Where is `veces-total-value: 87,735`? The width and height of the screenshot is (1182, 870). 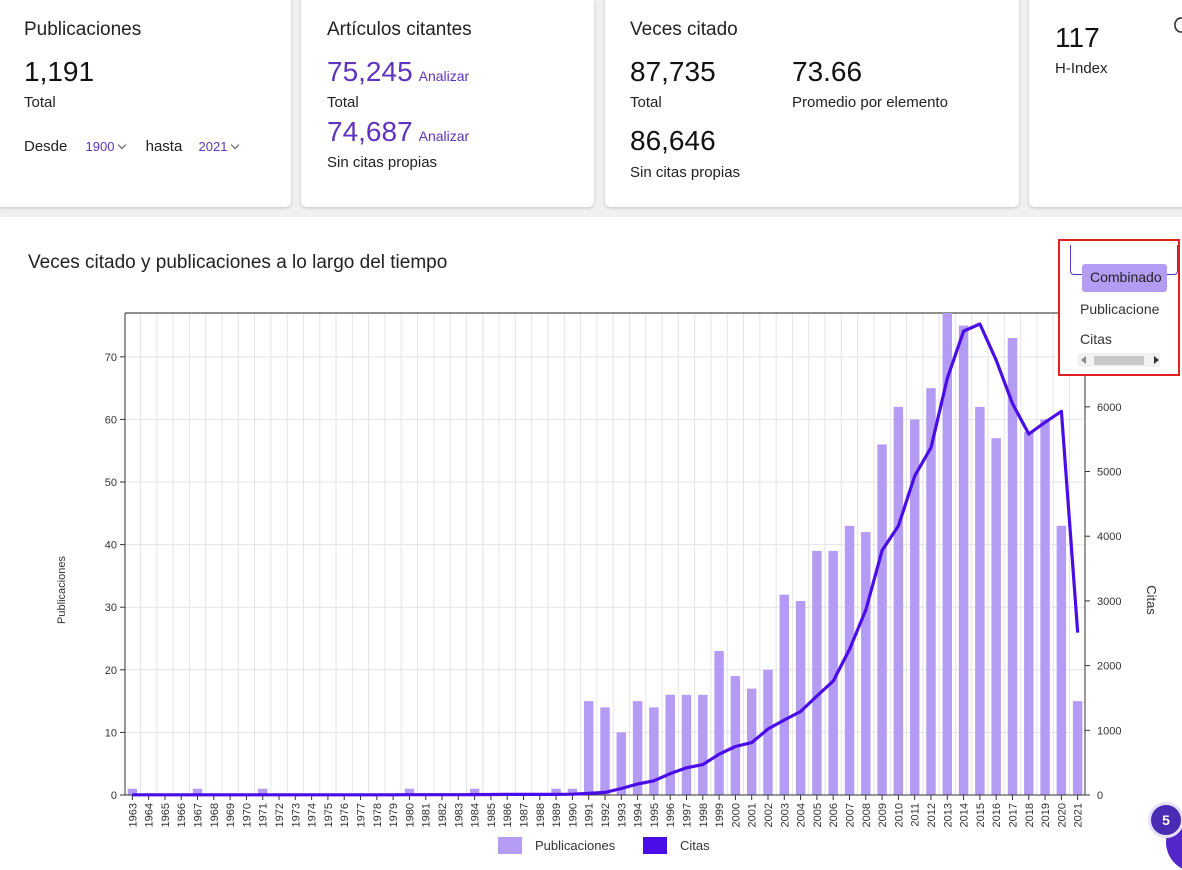 veces-total-value: 87,735 is located at coordinates (673, 71).